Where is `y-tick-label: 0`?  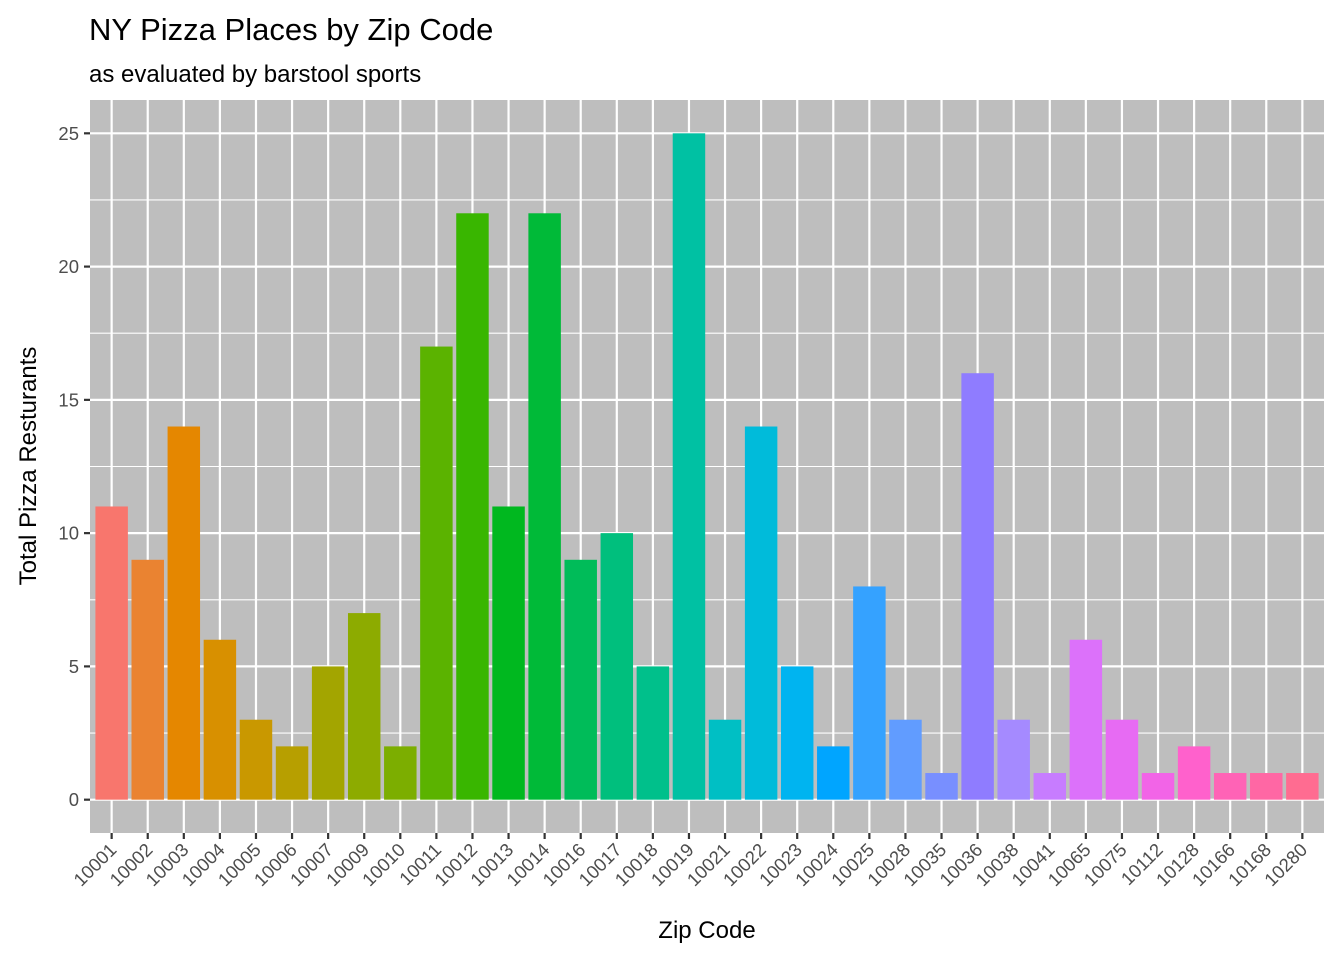
y-tick-label: 0 is located at coordinates (74, 799).